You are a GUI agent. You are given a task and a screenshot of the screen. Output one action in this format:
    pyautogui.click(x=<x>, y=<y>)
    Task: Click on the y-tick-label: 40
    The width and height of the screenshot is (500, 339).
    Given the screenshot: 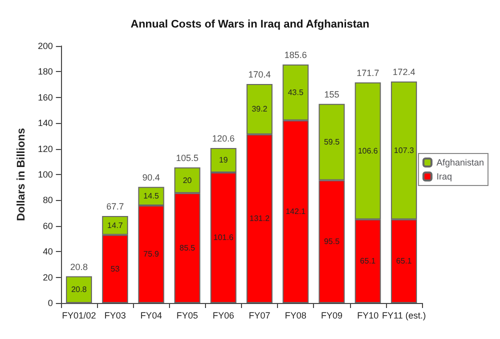 What is the action you would take?
    pyautogui.click(x=47, y=251)
    